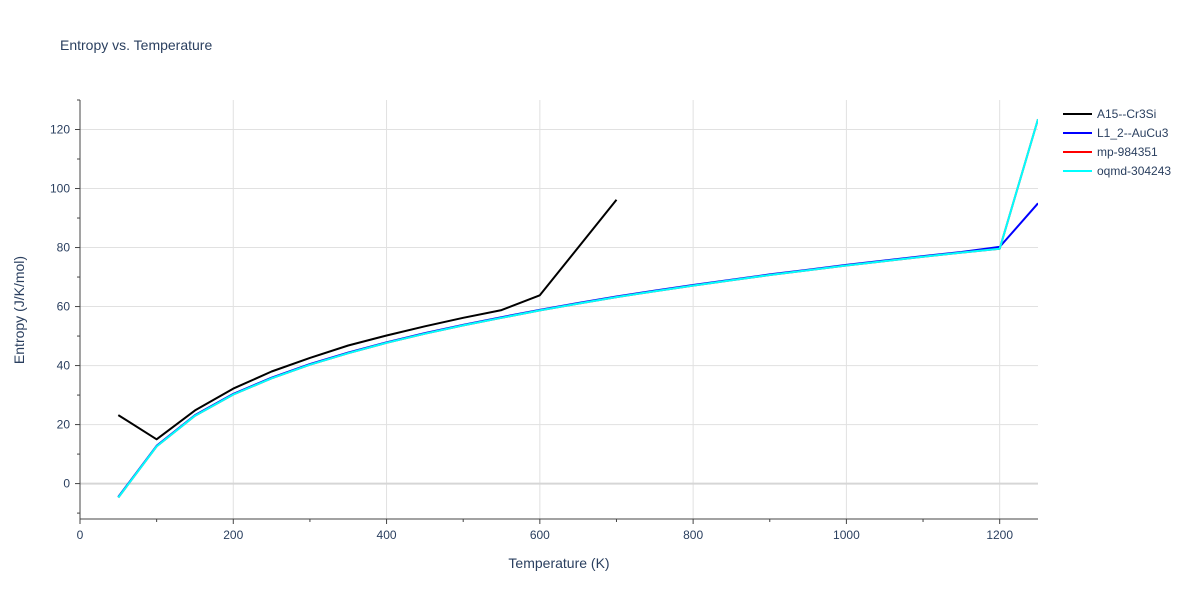 The height and width of the screenshot is (600, 1200). Describe the element at coordinates (387, 535) in the screenshot. I see `x-tick-label: 400` at that location.